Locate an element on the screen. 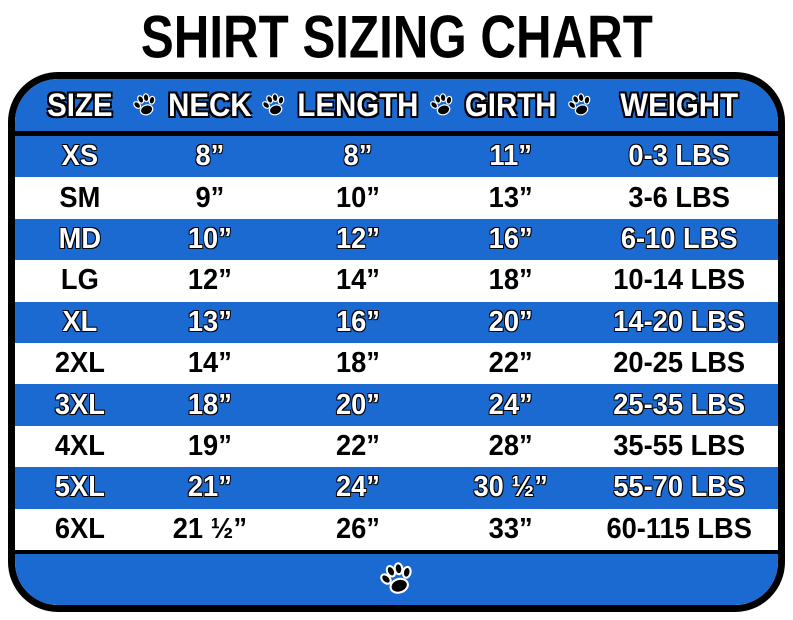 Image resolution: width=793 pixels, height=620 pixels. column-header-size: SIZE is located at coordinates (80, 104).